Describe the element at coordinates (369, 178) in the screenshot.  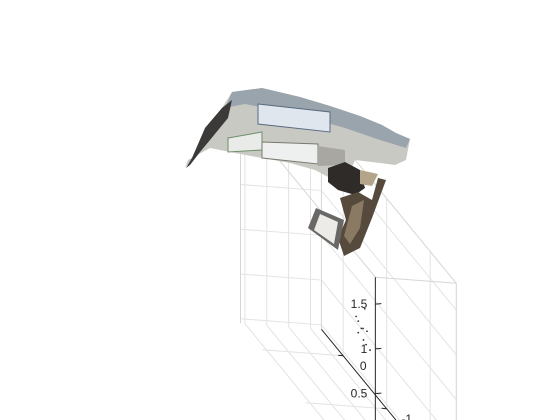
I see `beige-object` at that location.